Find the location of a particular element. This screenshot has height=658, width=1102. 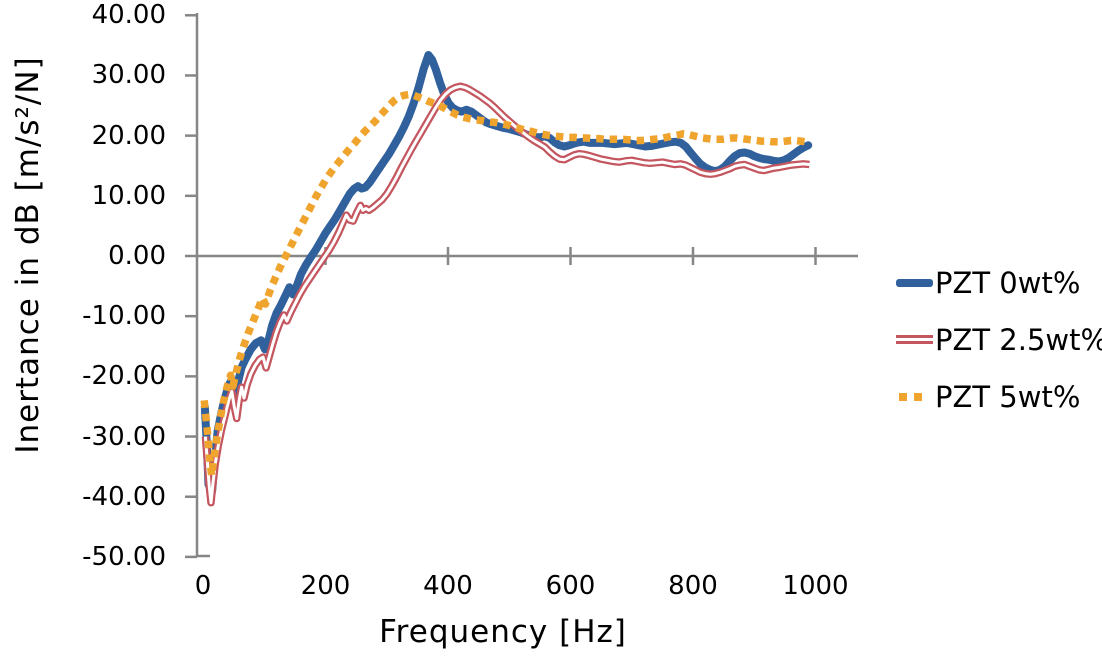

y-tick-label: 30.00 is located at coordinates (128, 75).